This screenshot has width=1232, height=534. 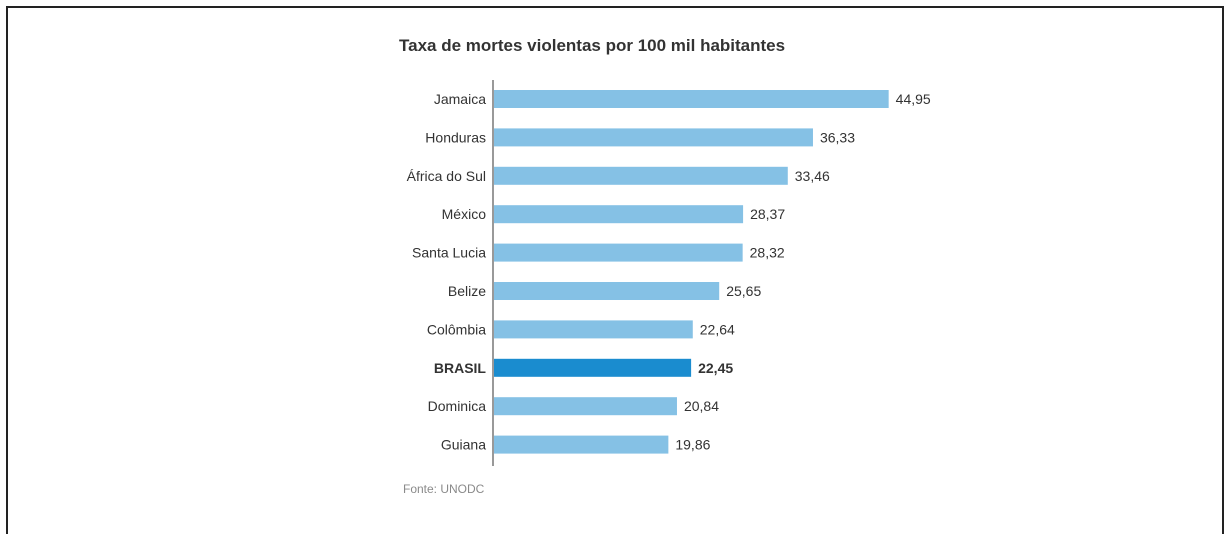 What do you see at coordinates (701, 406) in the screenshot?
I see `value-label-dominica: 20,84` at bounding box center [701, 406].